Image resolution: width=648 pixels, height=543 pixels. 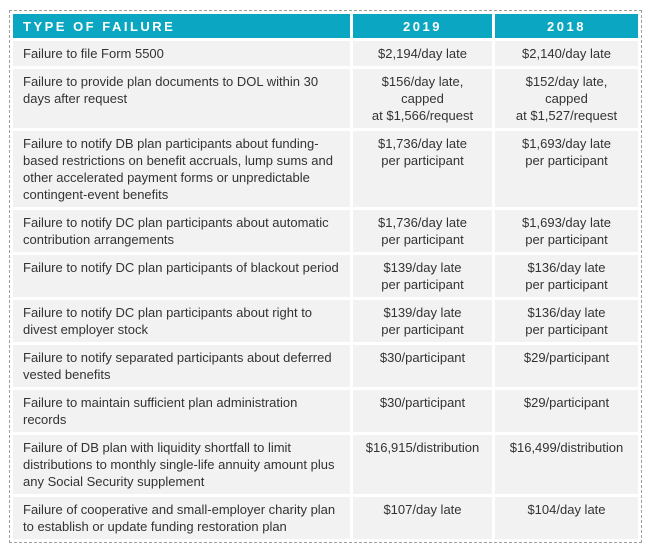 What do you see at coordinates (566, 53) in the screenshot?
I see `value-2018-cell: $2,140/day late` at bounding box center [566, 53].